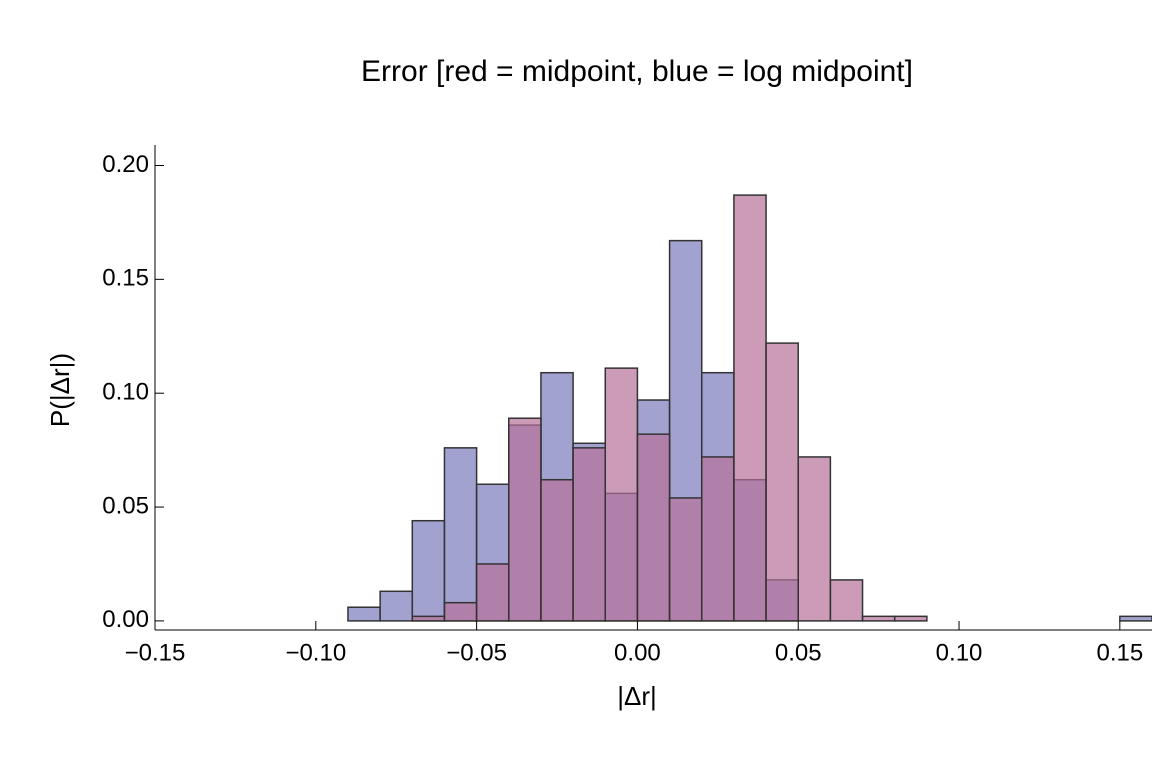 This screenshot has height=761, width=1152. Describe the element at coordinates (155, 652) in the screenshot. I see `x-tick-label: −0.15` at that location.